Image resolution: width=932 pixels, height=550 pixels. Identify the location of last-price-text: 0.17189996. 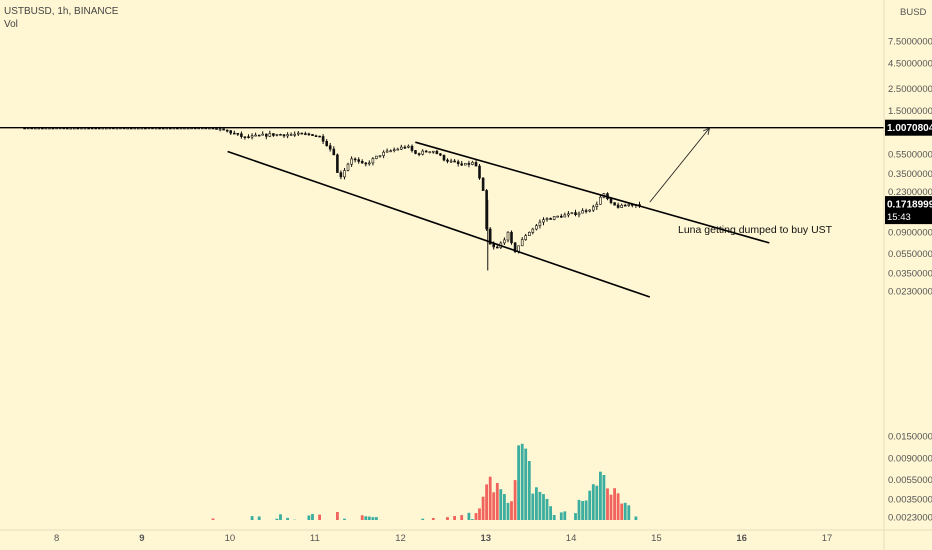
(909, 205).